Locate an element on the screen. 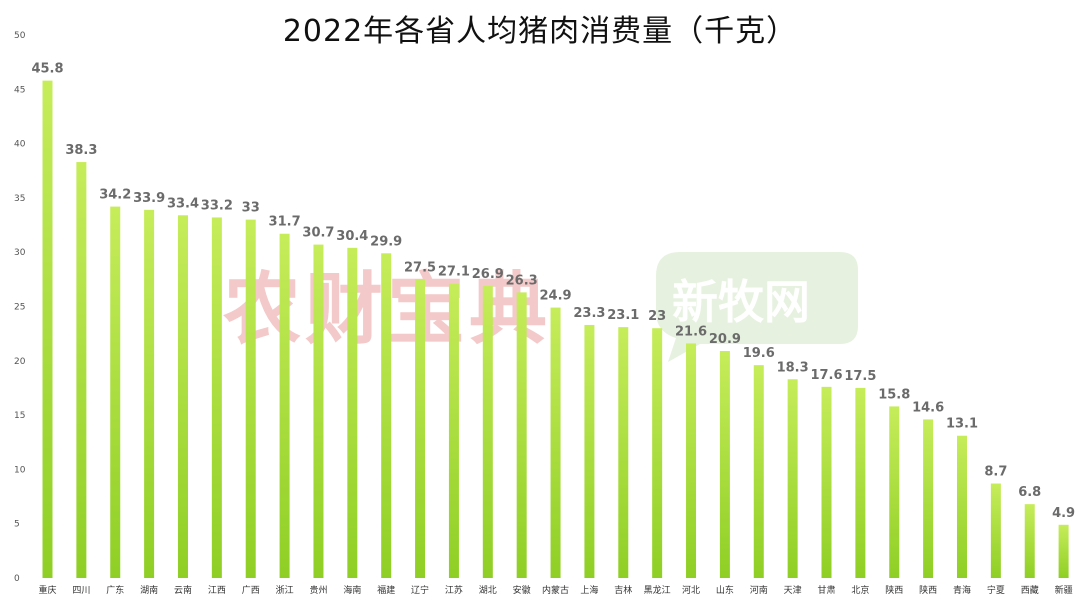 This screenshot has height=612, width=1080. x-tick-label: 天津 is located at coordinates (793, 590).